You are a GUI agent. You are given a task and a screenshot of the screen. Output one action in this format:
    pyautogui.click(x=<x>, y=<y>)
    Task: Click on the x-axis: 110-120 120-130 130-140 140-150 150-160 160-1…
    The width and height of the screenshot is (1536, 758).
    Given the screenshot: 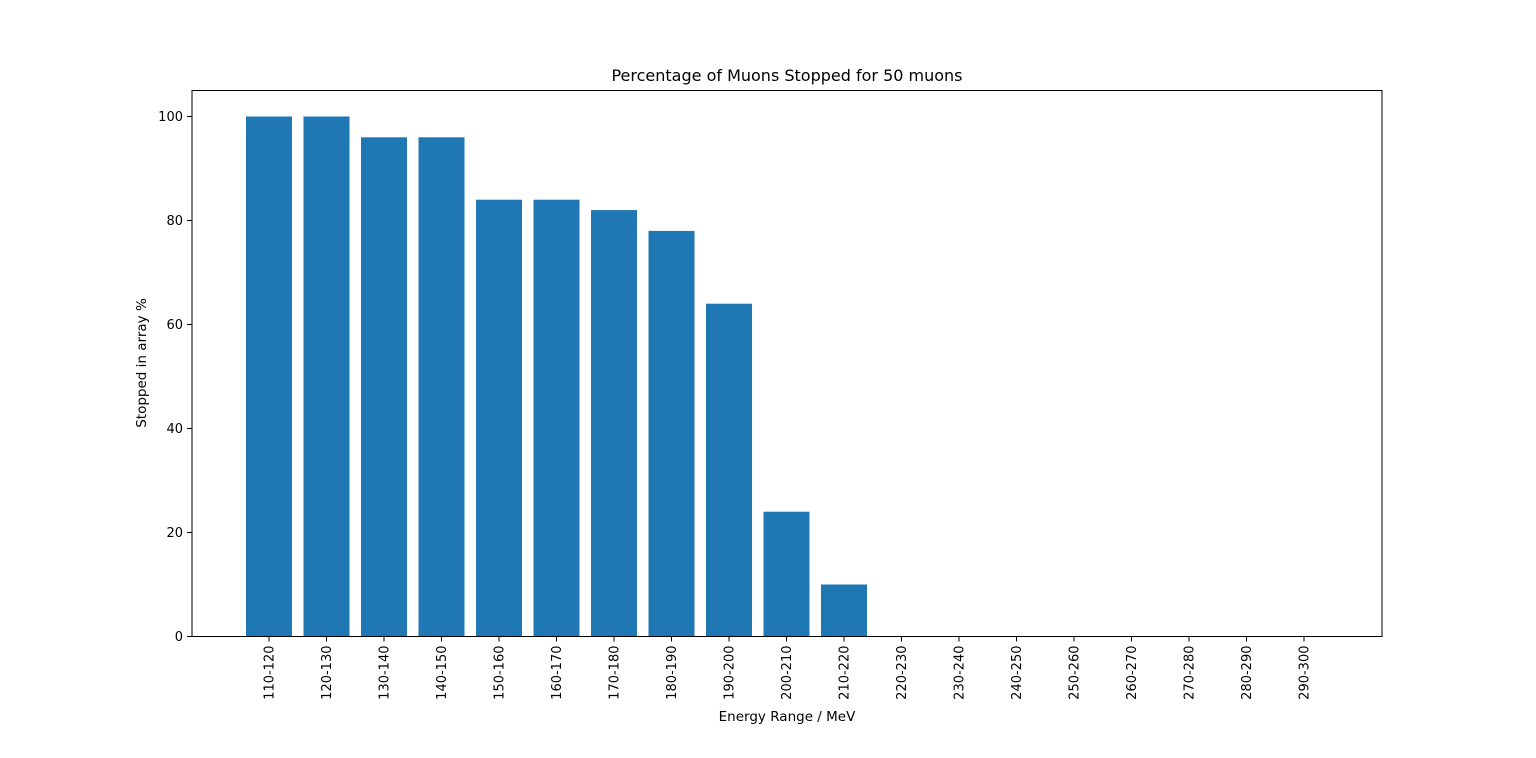 What is the action you would take?
    pyautogui.click(x=788, y=668)
    